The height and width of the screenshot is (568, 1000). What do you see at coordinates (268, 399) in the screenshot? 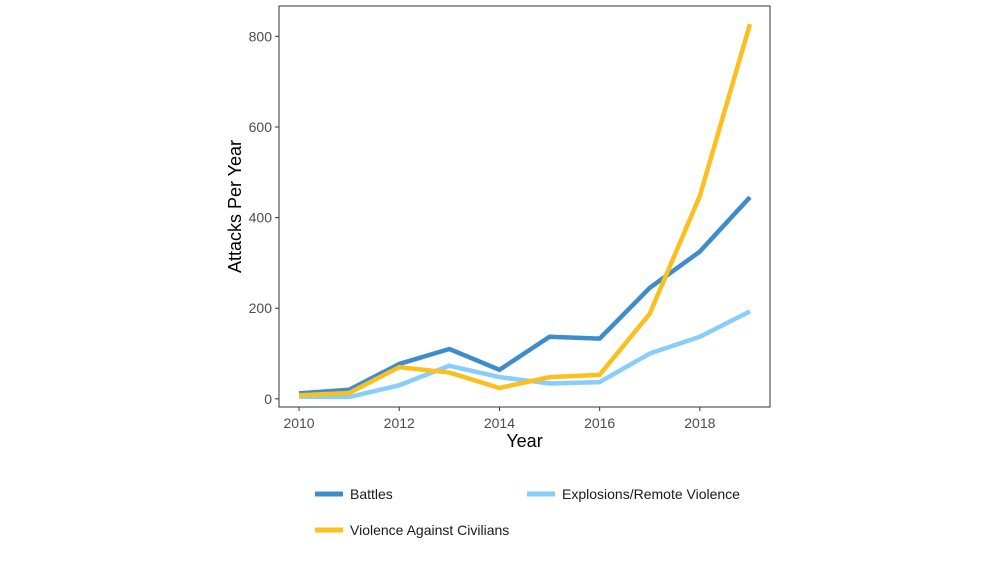
I see `y-tick-label: 0` at bounding box center [268, 399].